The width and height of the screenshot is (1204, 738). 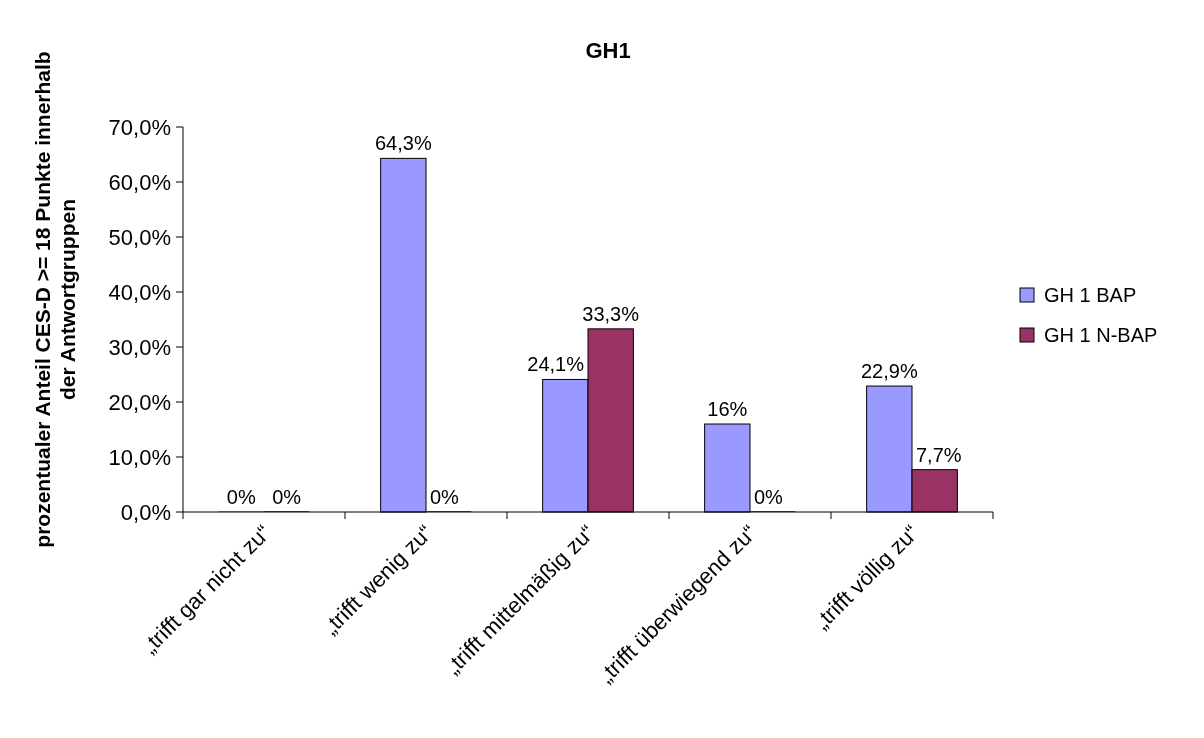 What do you see at coordinates (139, 457) in the screenshot?
I see `y-tick-label: 10,0%` at bounding box center [139, 457].